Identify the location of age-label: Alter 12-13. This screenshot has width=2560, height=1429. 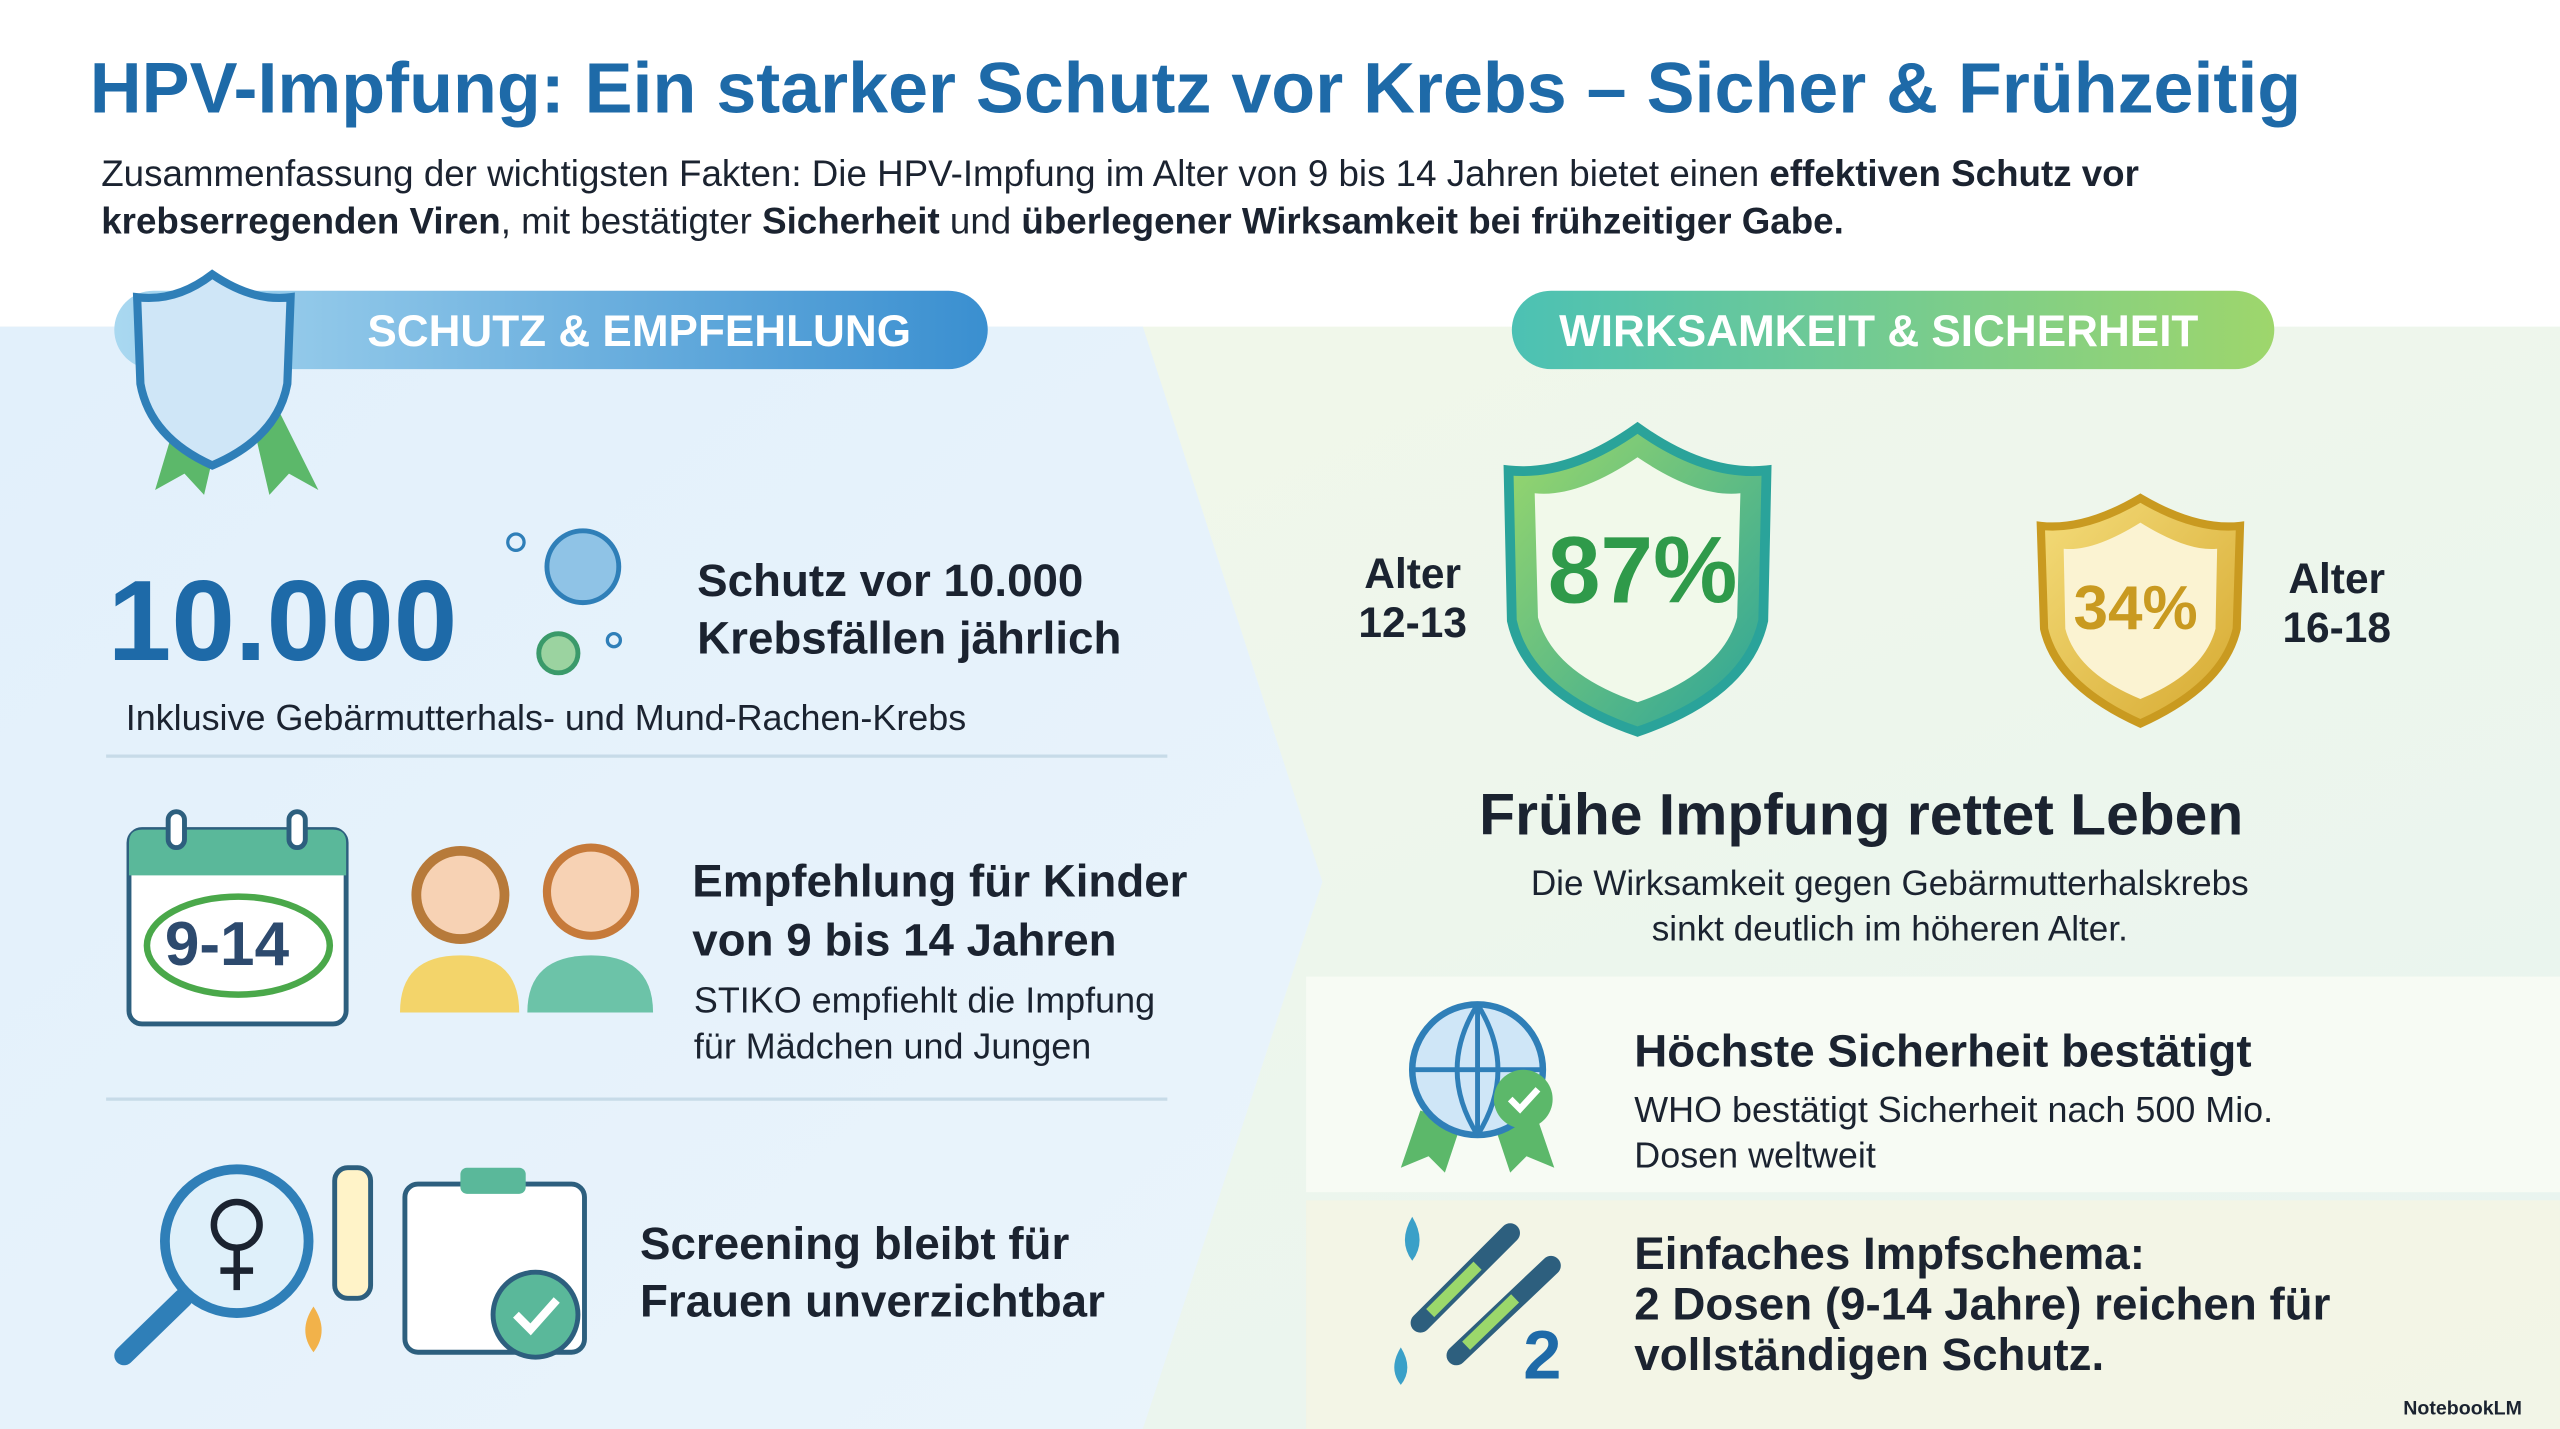
(1412, 598).